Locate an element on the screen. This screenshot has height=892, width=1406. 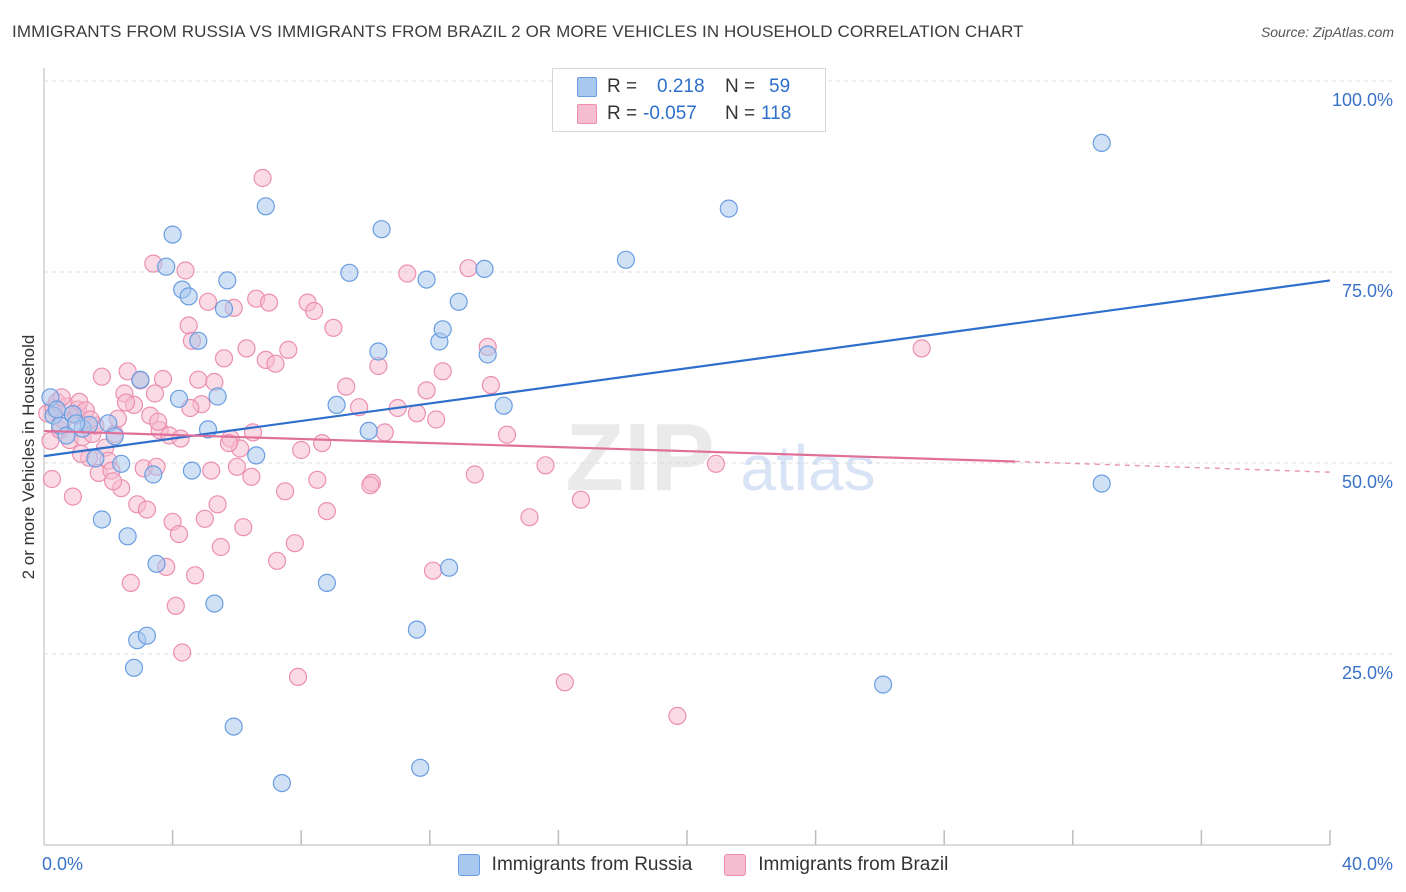
russia-n-value: 59 is located at coordinates (780, 86).